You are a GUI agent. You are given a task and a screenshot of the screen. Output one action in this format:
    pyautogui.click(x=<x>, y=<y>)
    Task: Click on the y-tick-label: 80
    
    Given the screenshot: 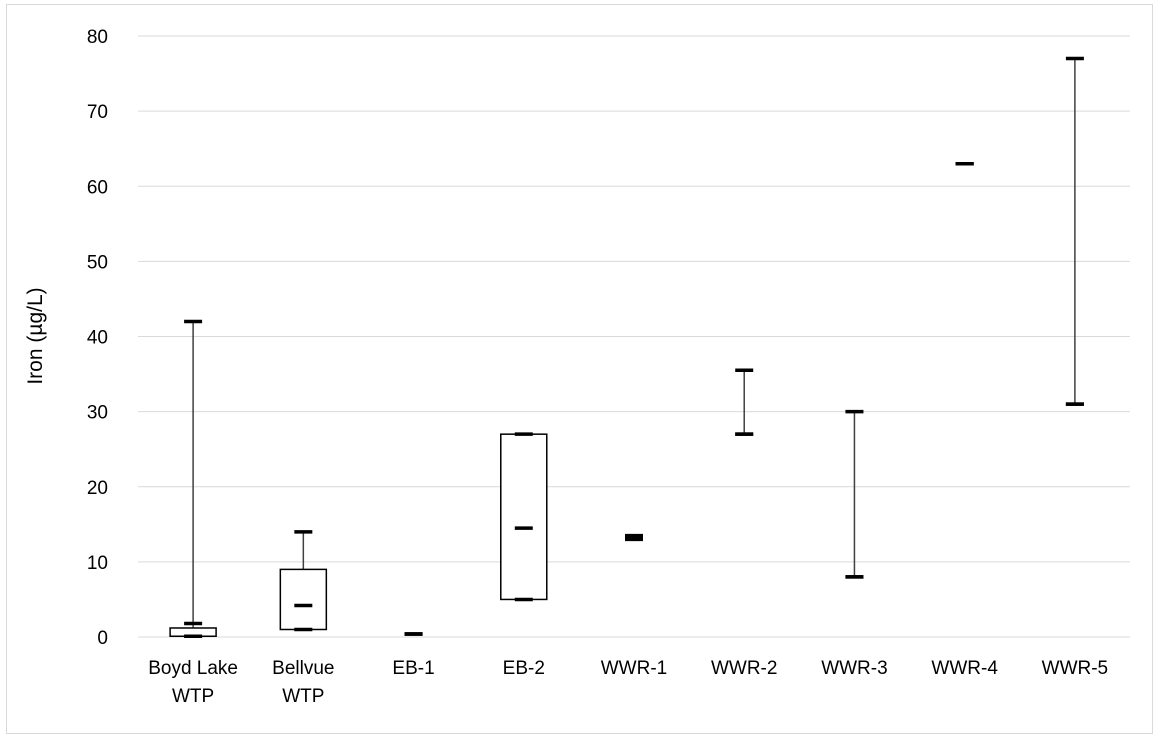 What is the action you would take?
    pyautogui.click(x=97, y=37)
    